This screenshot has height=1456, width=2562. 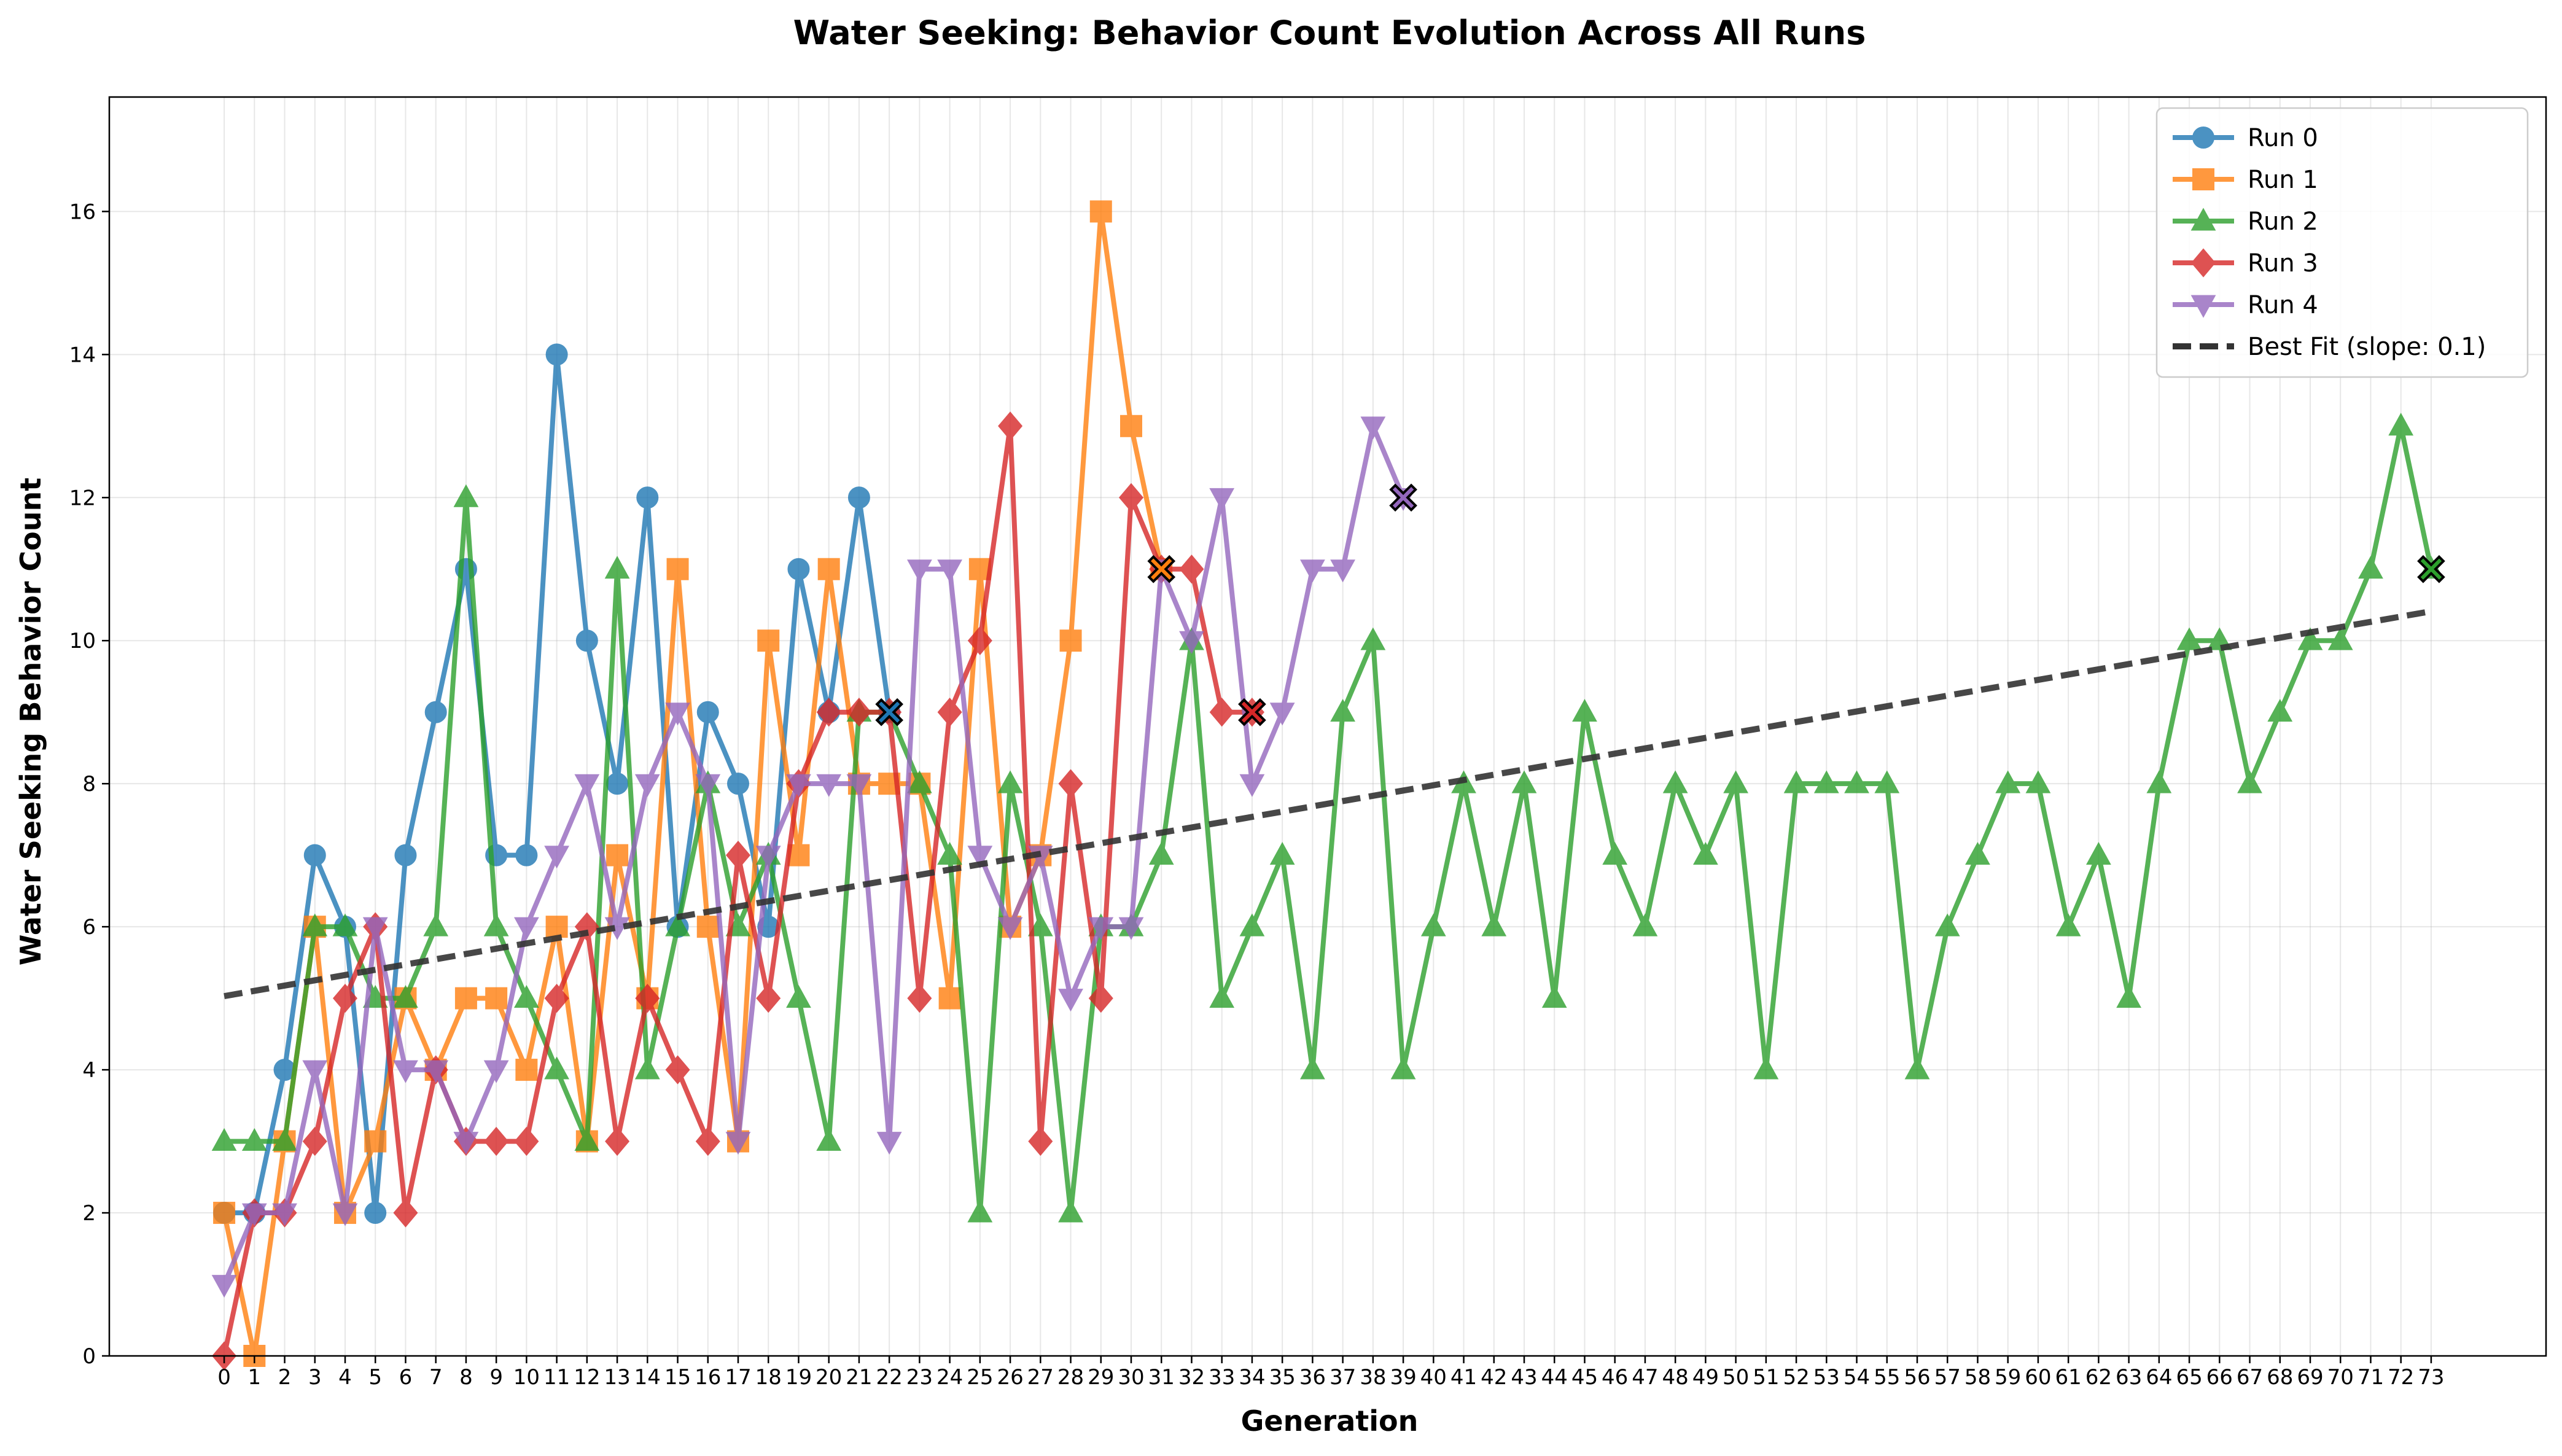 I want to click on x-tick-label: 29, so click(x=1101, y=1377).